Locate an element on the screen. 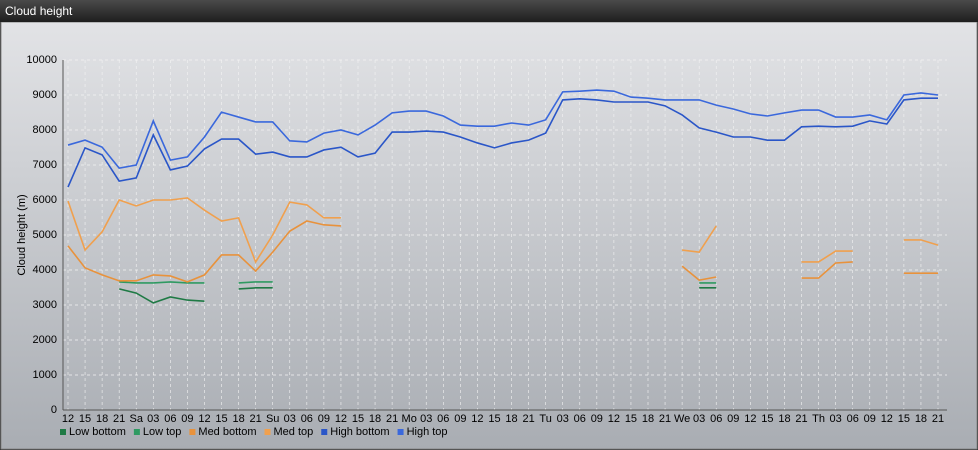 The height and width of the screenshot is (450, 978). y-axis-label: Cloud height (m) is located at coordinates (22, 234).